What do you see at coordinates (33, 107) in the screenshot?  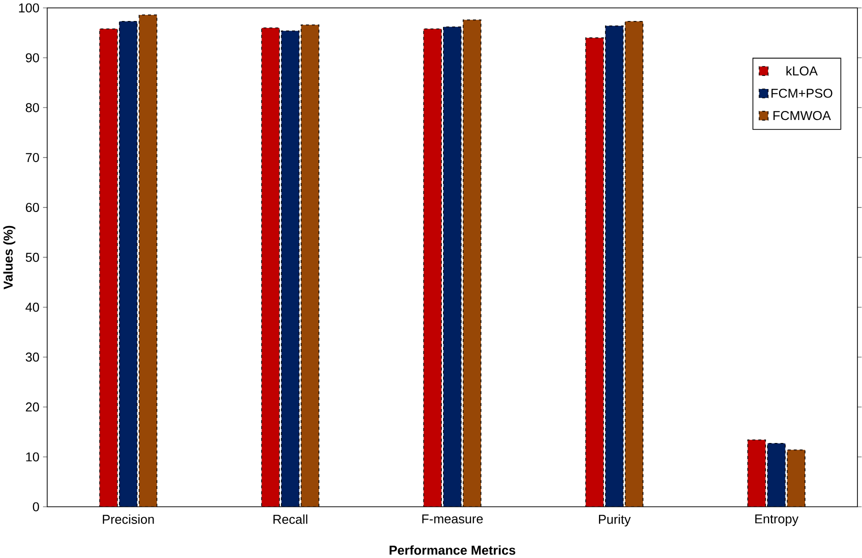 I see `y-tick-label: 80` at bounding box center [33, 107].